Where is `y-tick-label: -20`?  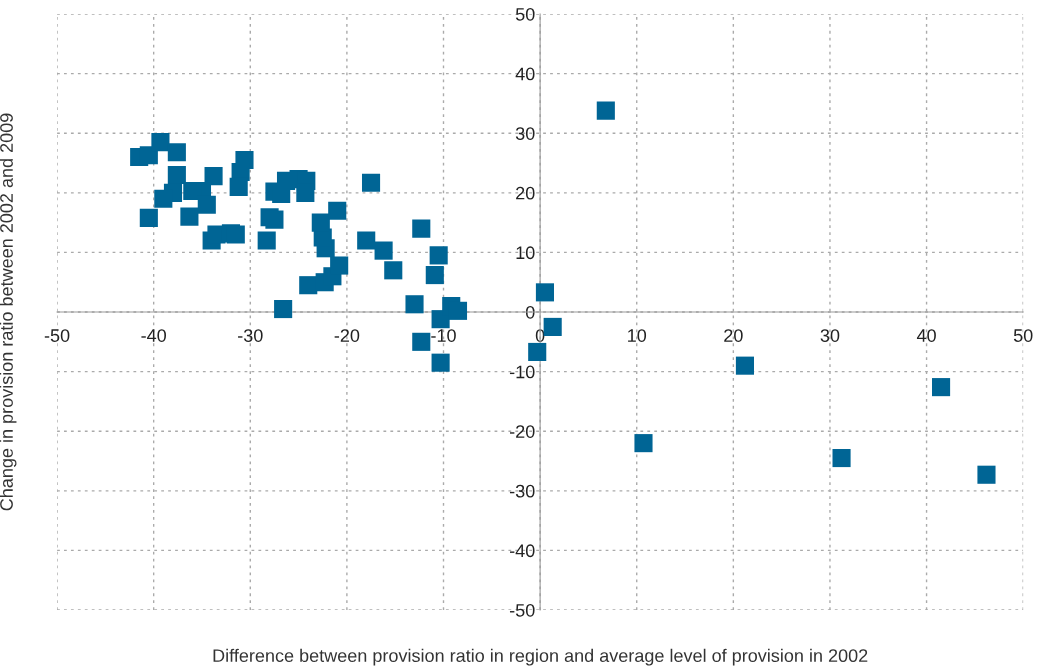 y-tick-label: -20 is located at coordinates (522, 431).